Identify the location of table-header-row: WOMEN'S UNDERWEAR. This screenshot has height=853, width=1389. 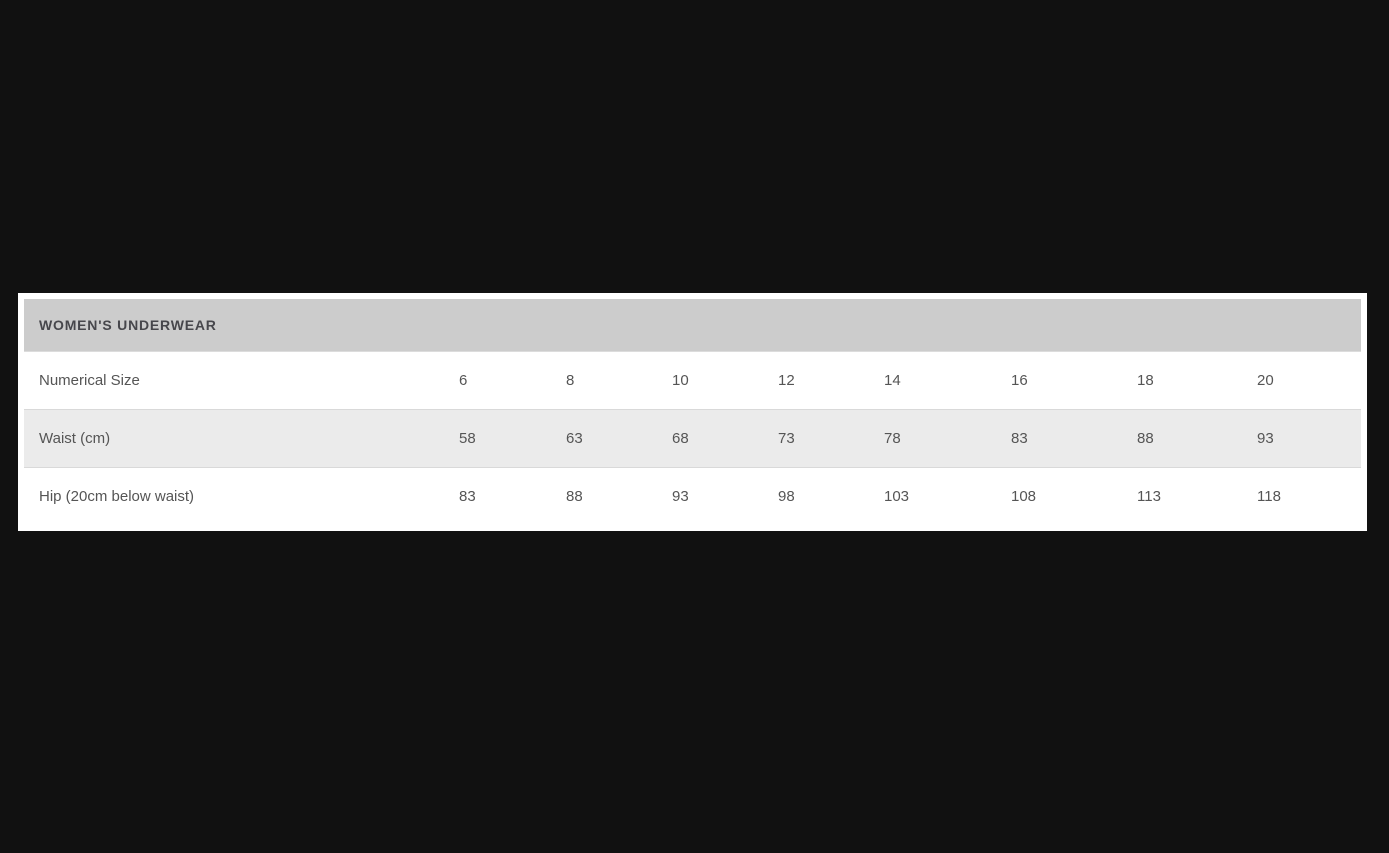
(692, 325).